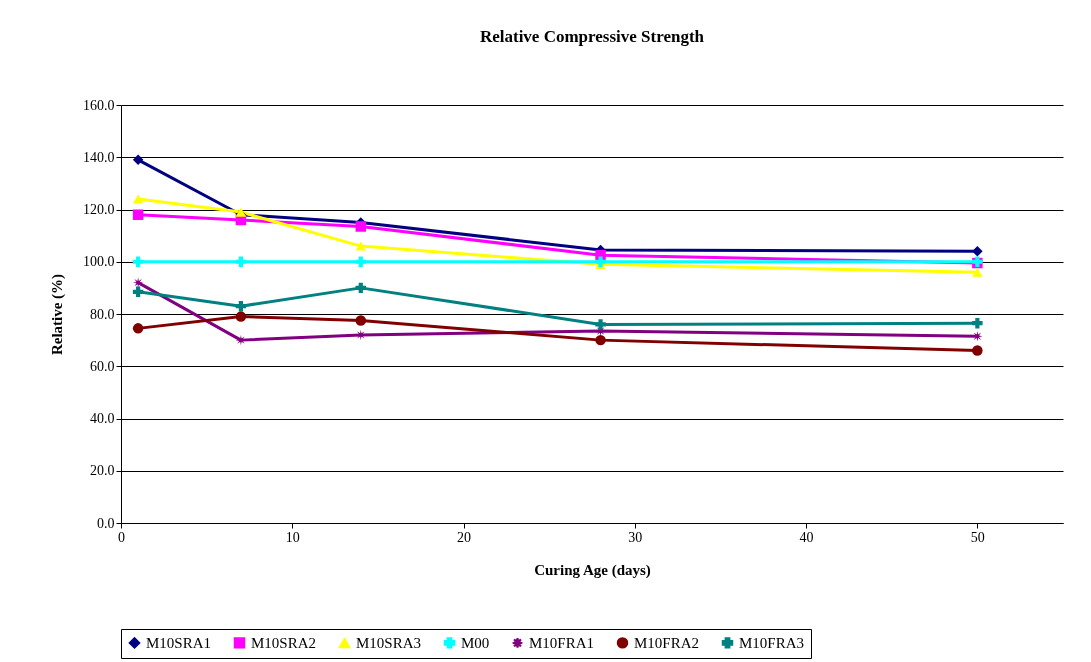 This screenshot has width=1091, height=662. What do you see at coordinates (106, 523) in the screenshot?
I see `y-tick-label: 0.0` at bounding box center [106, 523].